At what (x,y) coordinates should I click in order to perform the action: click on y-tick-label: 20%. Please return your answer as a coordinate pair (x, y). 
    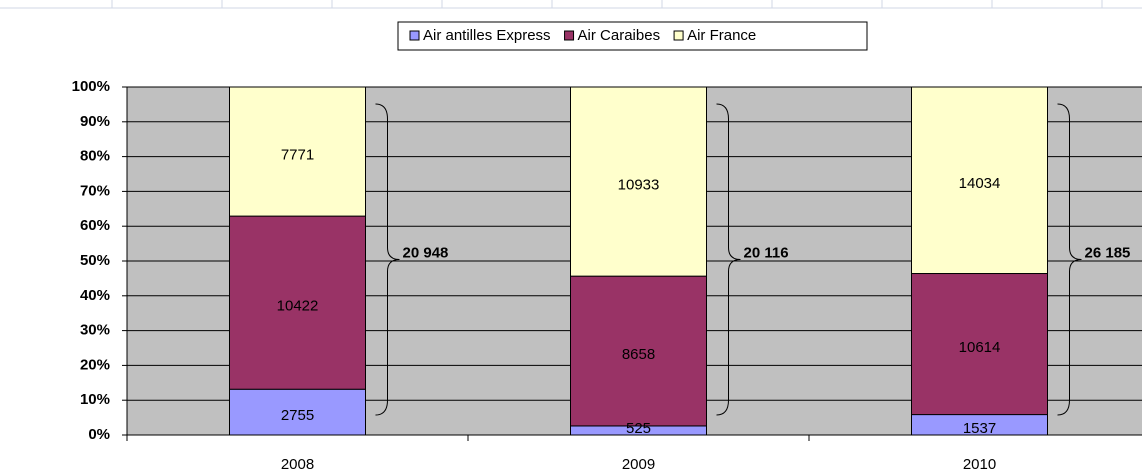
    Looking at the image, I should click on (95, 364).